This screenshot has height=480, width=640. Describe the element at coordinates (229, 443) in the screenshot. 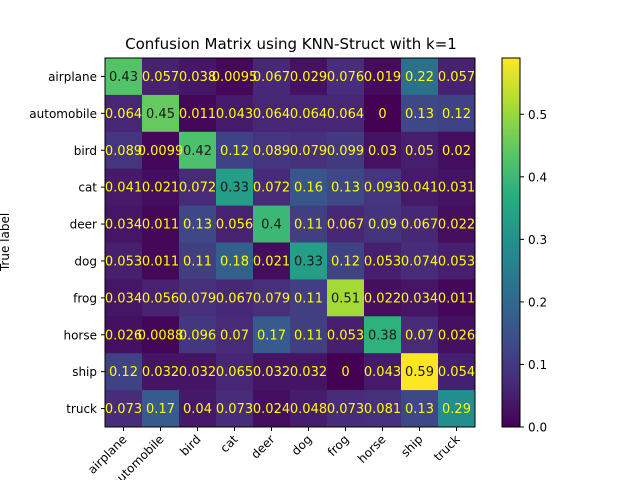

I see `x-tick-label: cat` at that location.